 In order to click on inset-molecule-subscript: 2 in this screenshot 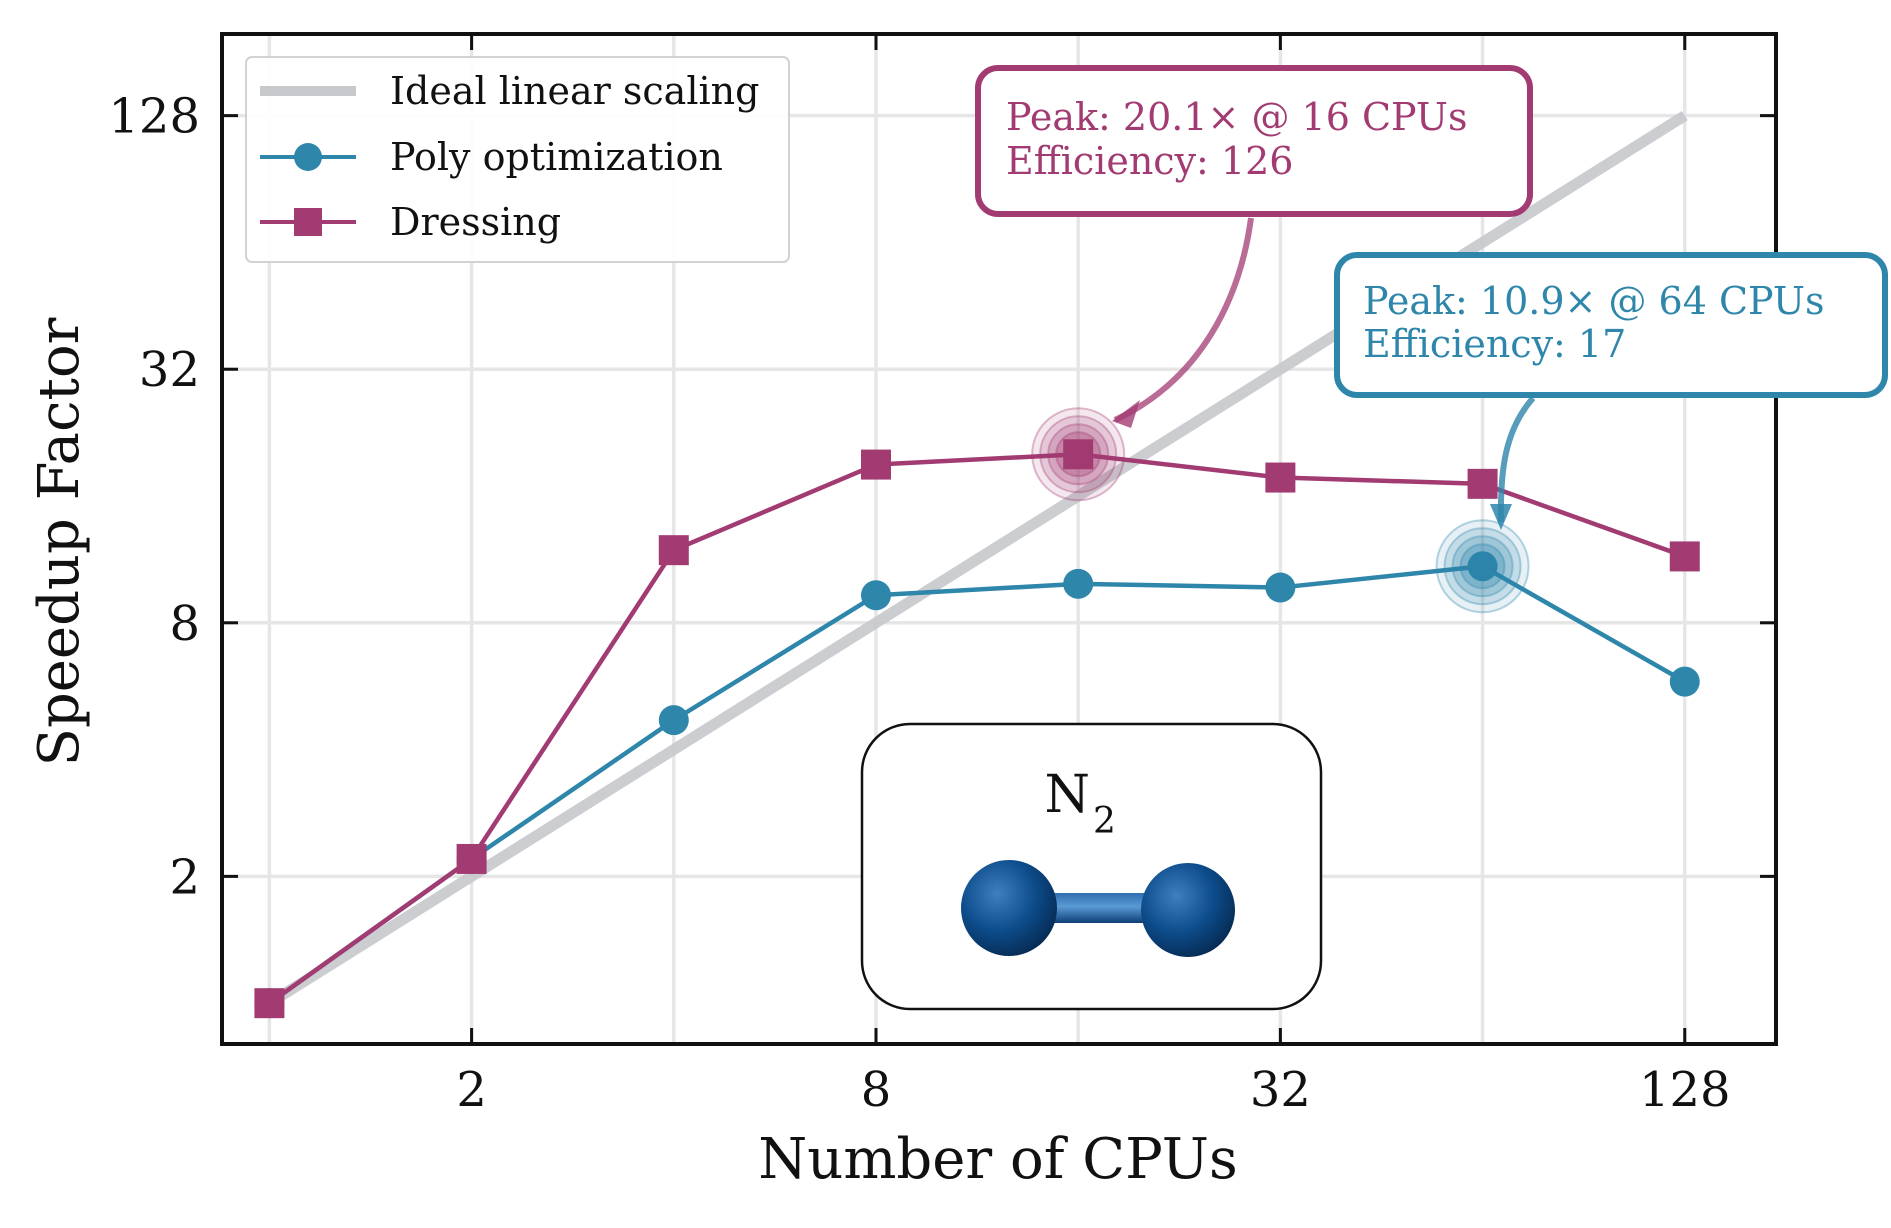, I will do `click(1104, 821)`.